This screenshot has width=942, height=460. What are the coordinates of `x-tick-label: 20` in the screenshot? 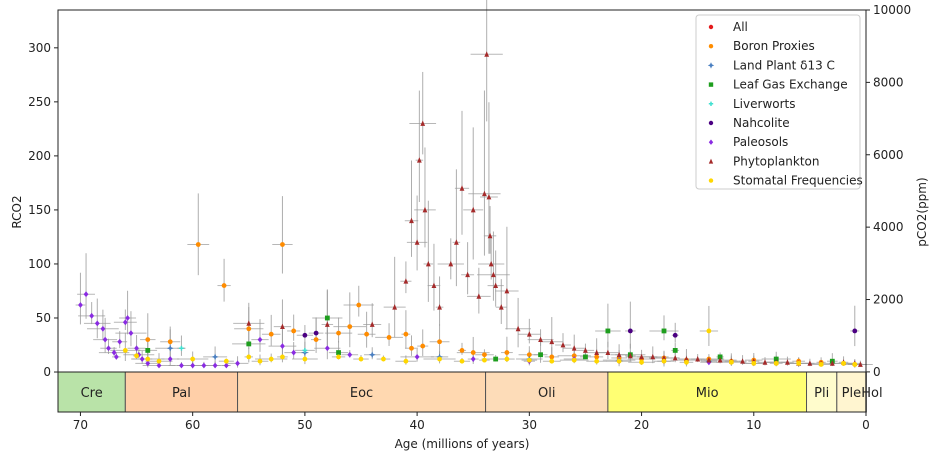 It's located at (641, 425).